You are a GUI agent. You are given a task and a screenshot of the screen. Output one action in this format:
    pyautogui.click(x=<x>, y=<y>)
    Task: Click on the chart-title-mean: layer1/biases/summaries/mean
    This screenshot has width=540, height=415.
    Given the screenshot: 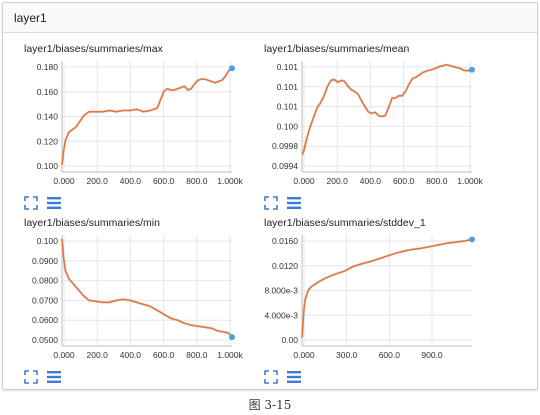 What is the action you would take?
    pyautogui.click(x=337, y=49)
    